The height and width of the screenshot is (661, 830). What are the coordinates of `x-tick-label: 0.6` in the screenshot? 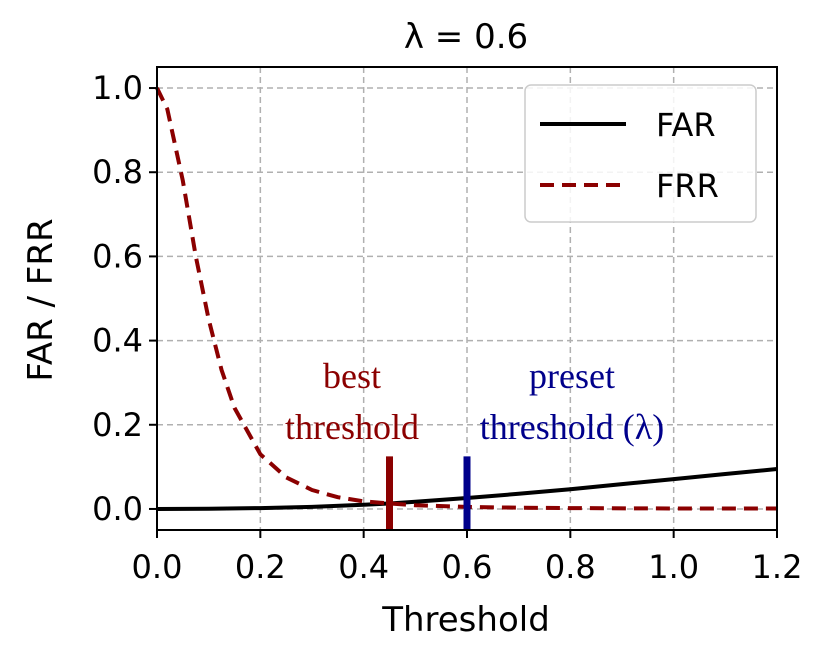 It's located at (467, 567).